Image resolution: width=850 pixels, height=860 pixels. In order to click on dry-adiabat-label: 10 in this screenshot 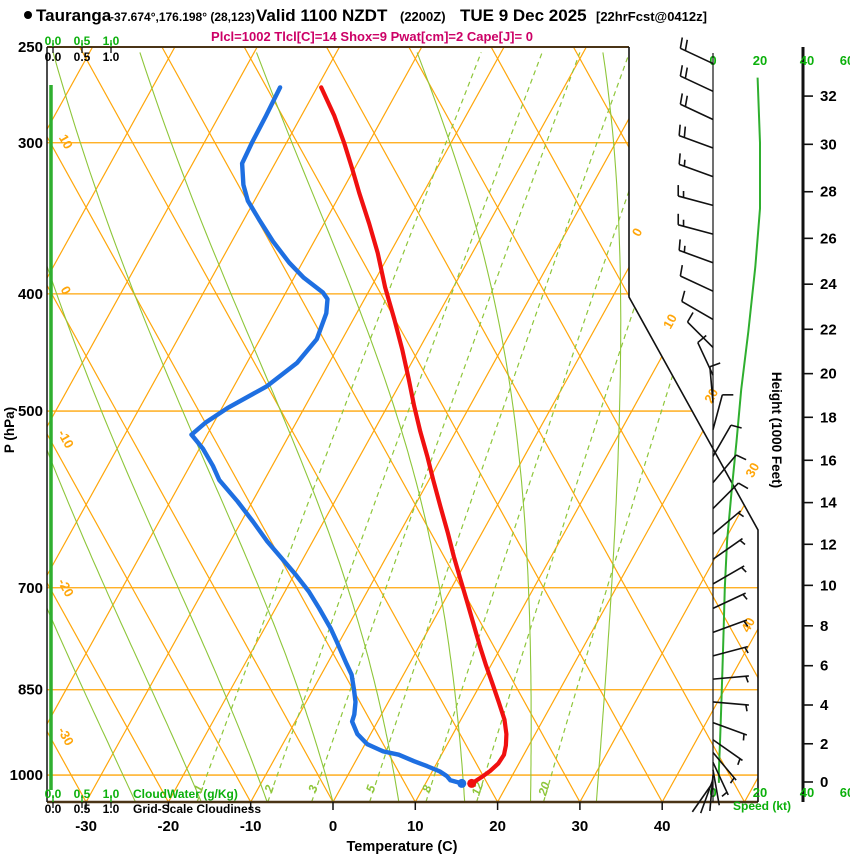, I will do `click(66, 142)`.